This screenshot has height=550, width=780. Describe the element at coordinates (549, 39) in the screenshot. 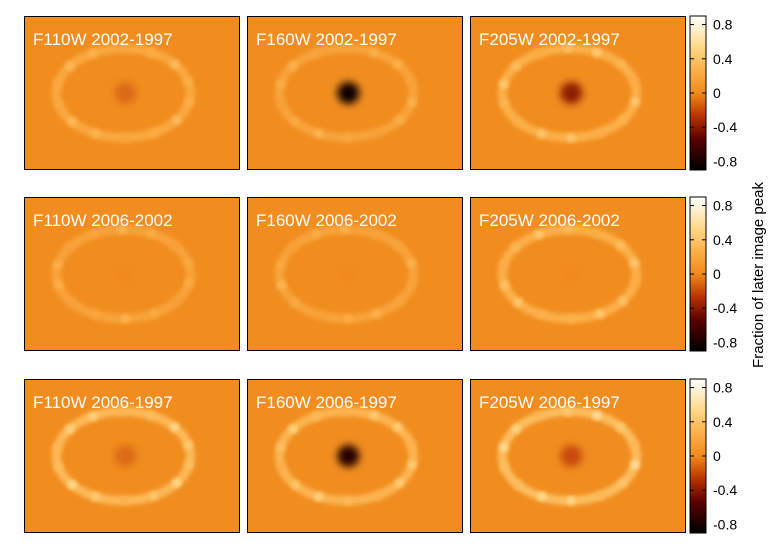

I see `panel-label: F205W 2002-1997` at that location.